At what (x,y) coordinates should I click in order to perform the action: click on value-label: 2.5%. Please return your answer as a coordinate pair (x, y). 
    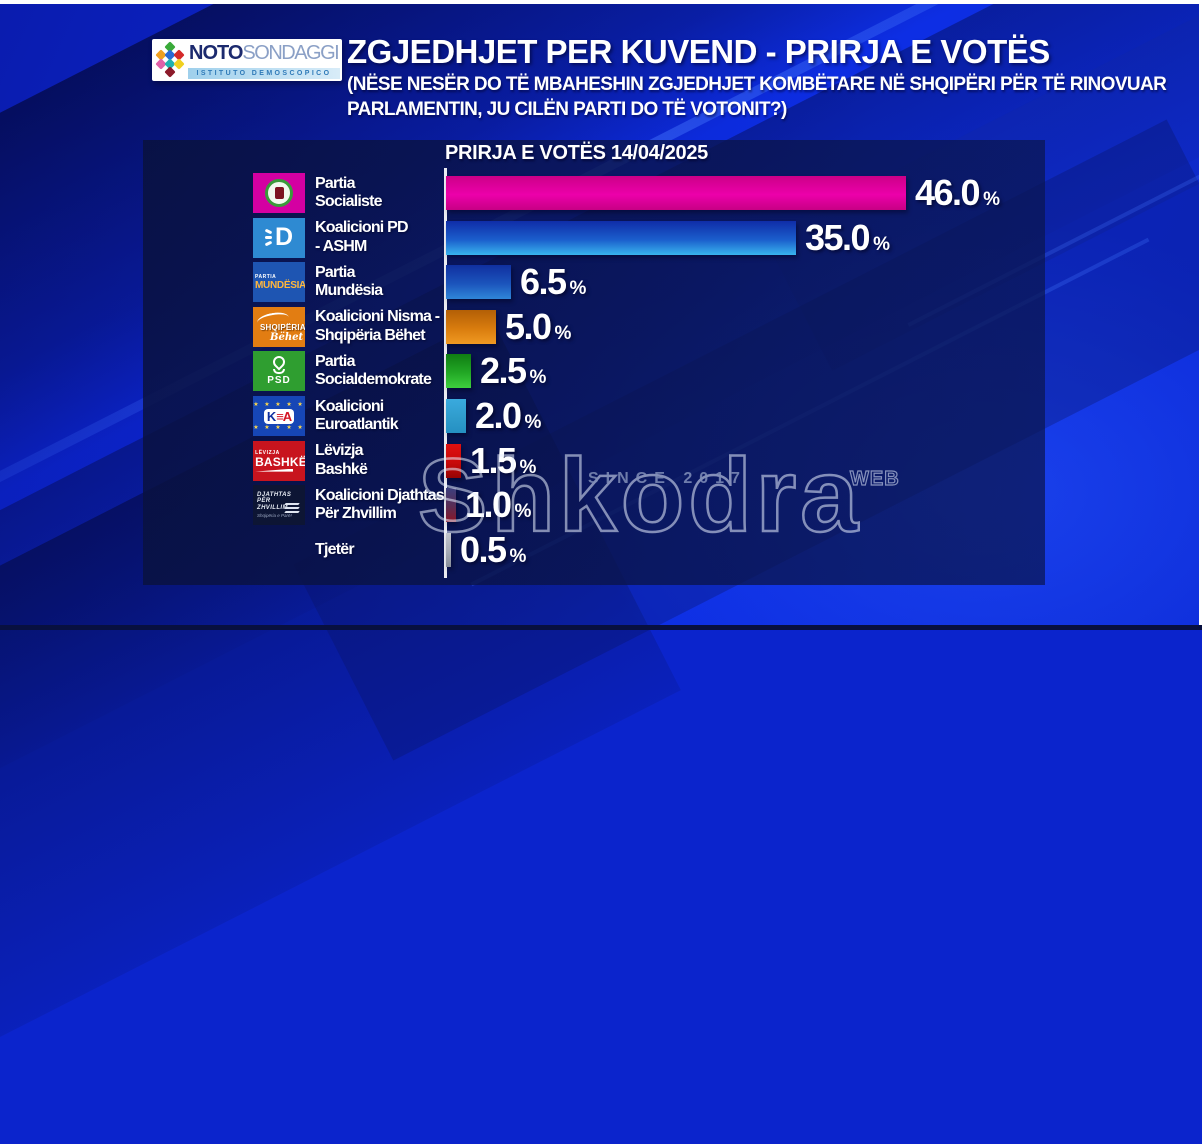
    Looking at the image, I should click on (513, 371).